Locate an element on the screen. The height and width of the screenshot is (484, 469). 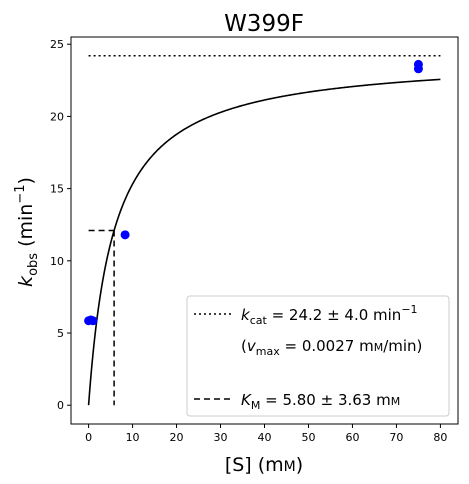
x-tick-label: 60 is located at coordinates (352, 437).